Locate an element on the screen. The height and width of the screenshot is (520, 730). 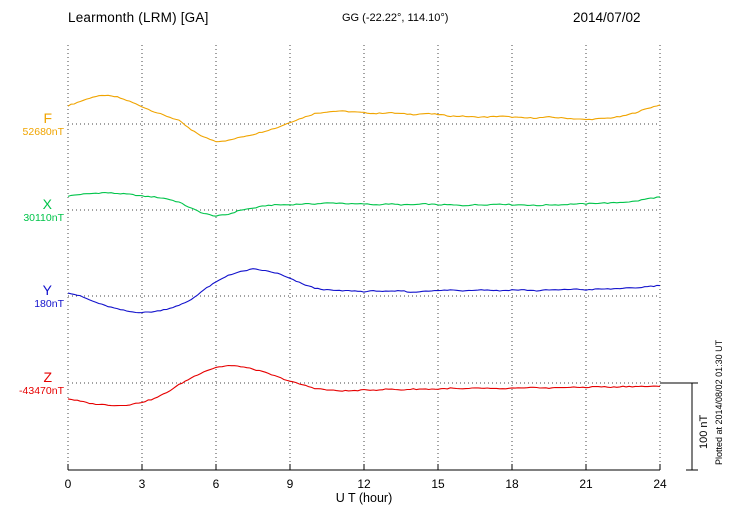
channel-letter: Y is located at coordinates (47, 290).